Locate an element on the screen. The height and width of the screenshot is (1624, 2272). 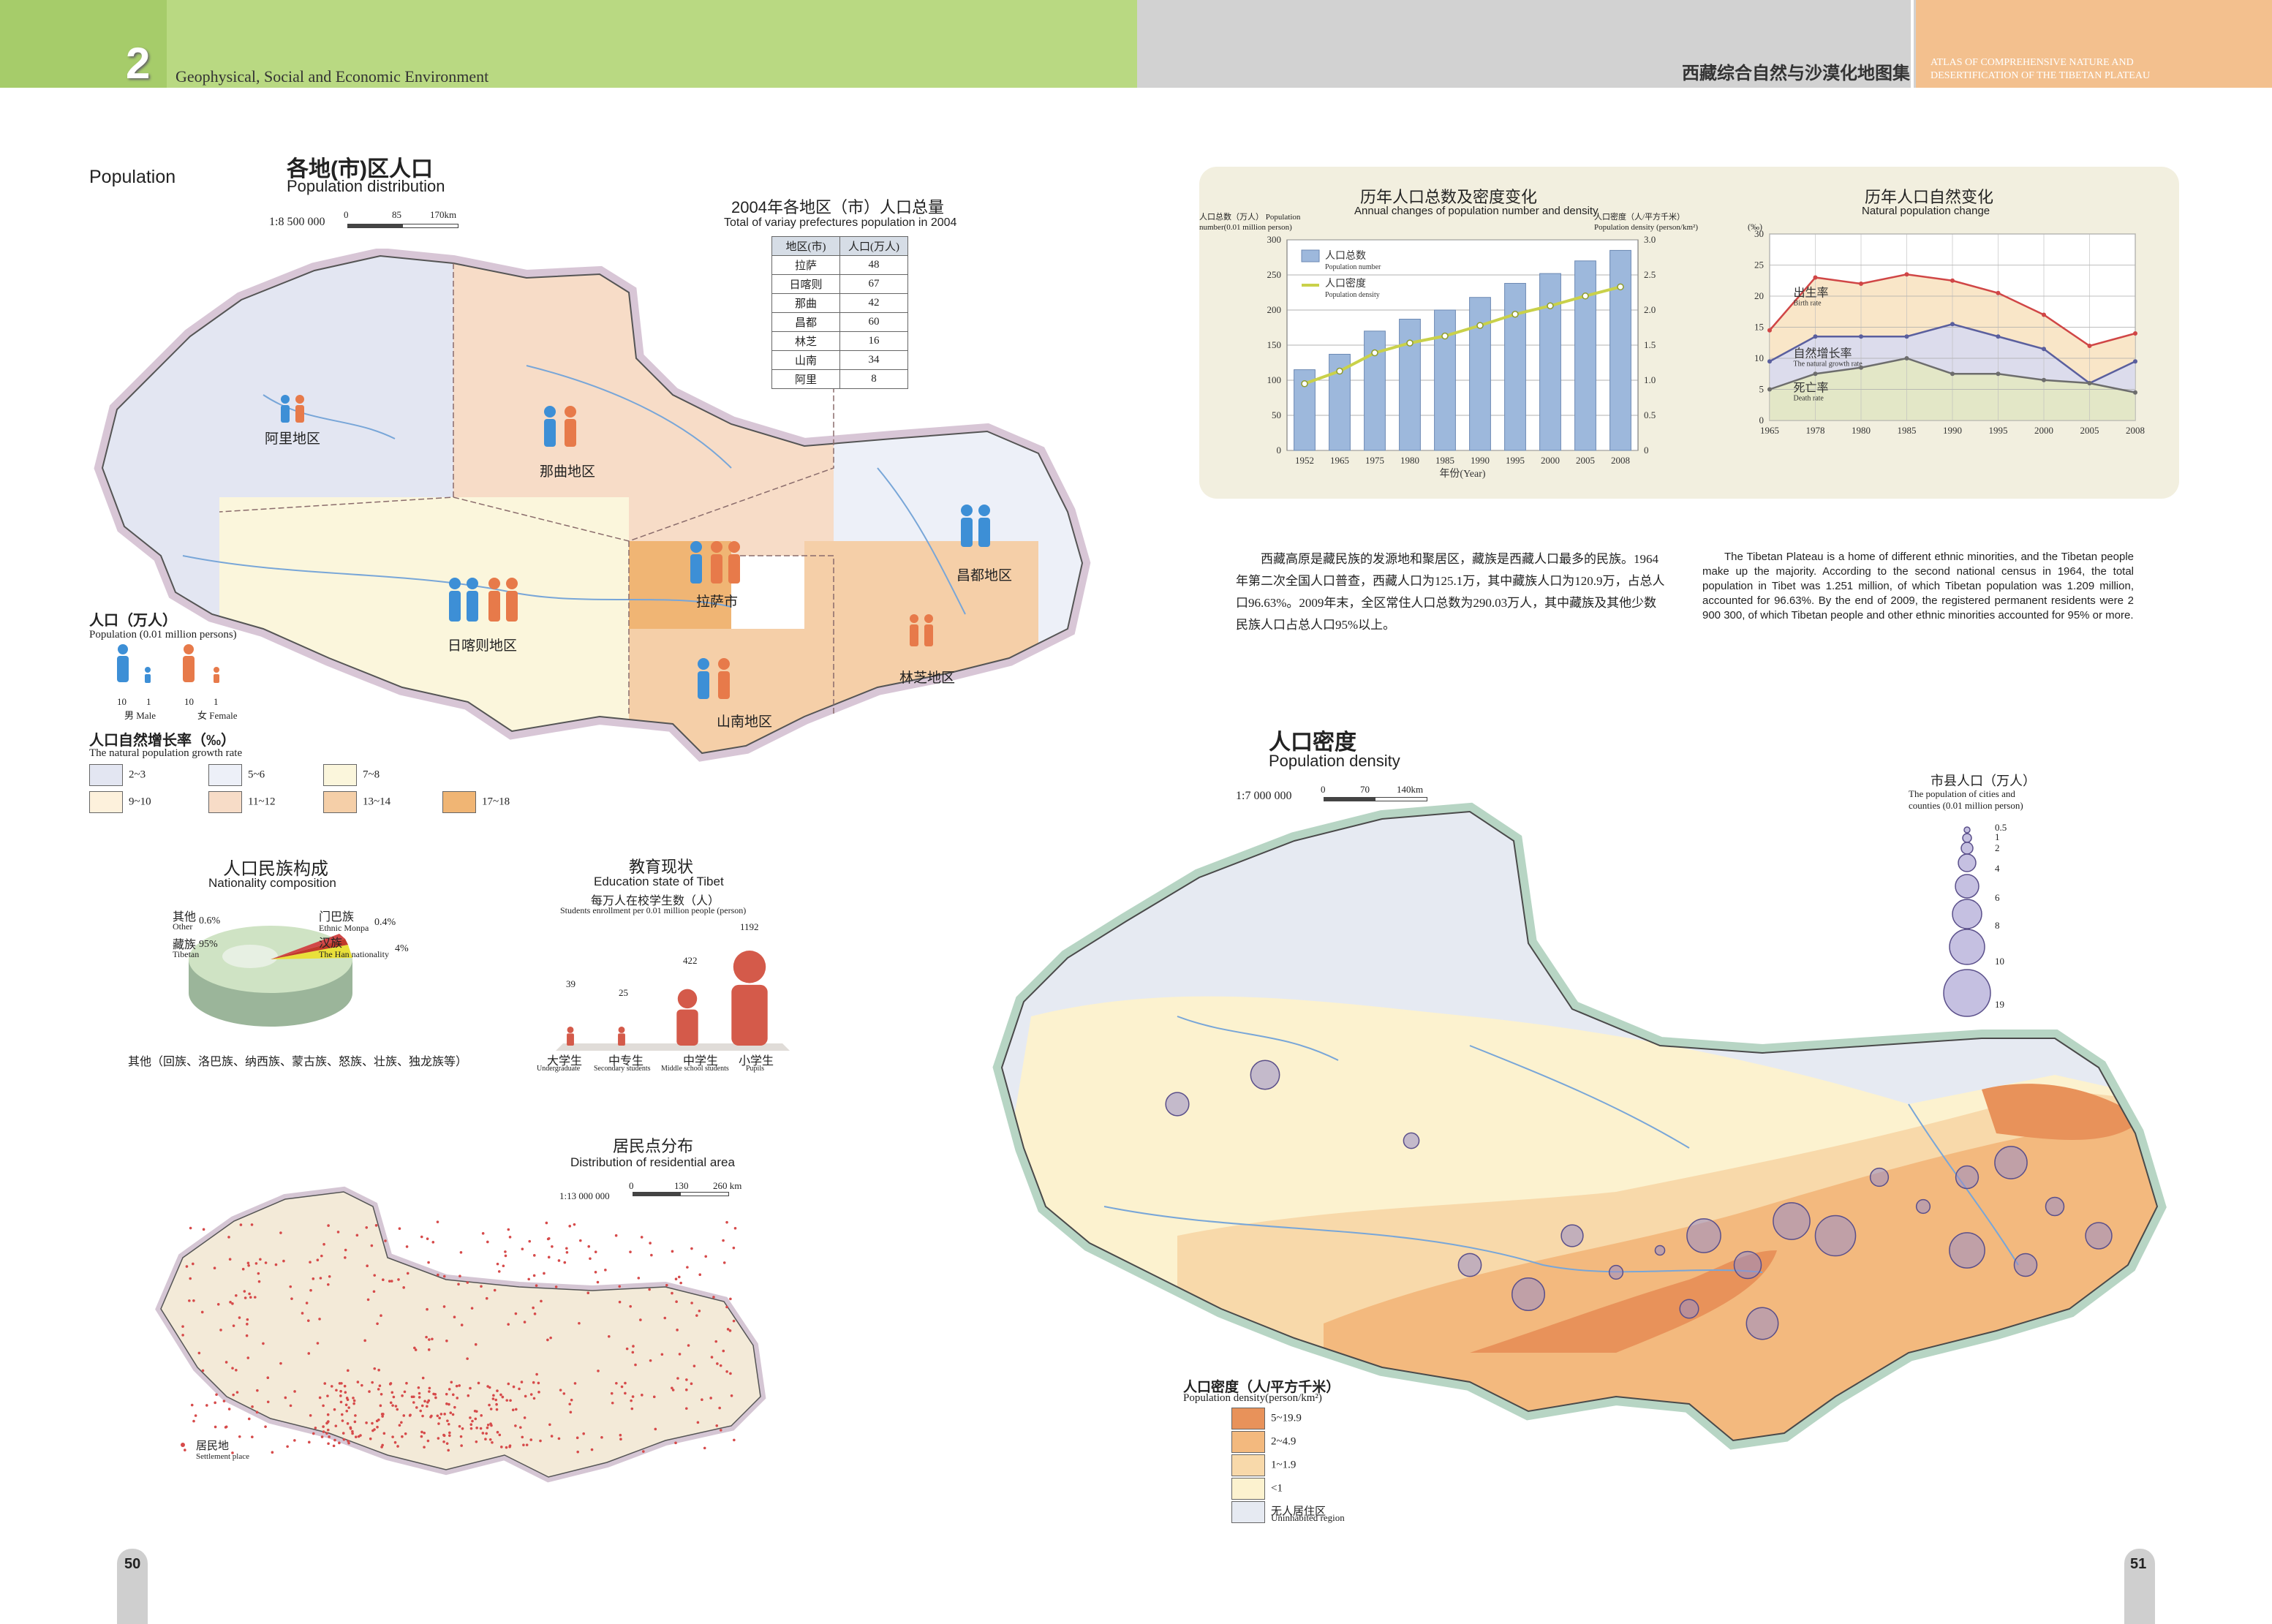
chart1-legend-bar-swatch is located at coordinates (1310, 256).